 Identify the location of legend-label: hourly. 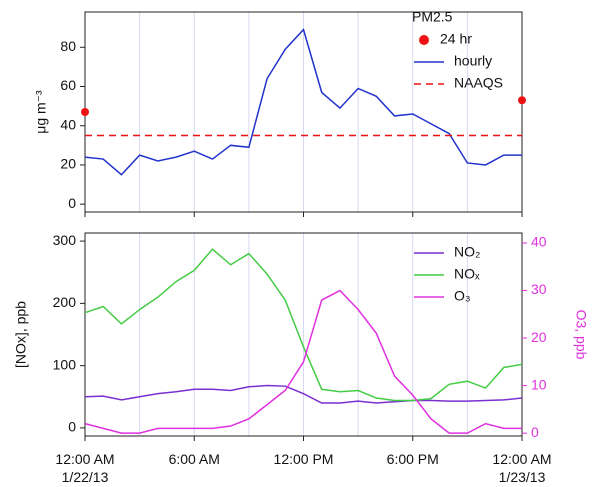
(473, 61).